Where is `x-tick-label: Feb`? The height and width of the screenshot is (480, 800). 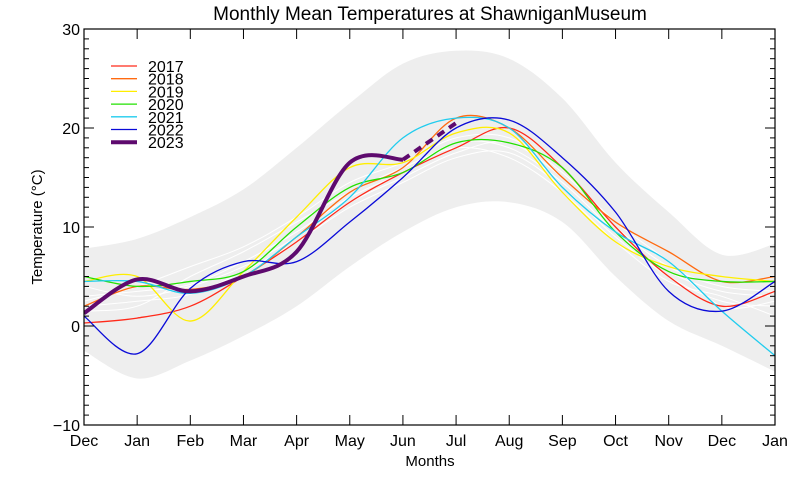
x-tick-label: Feb is located at coordinates (191, 441).